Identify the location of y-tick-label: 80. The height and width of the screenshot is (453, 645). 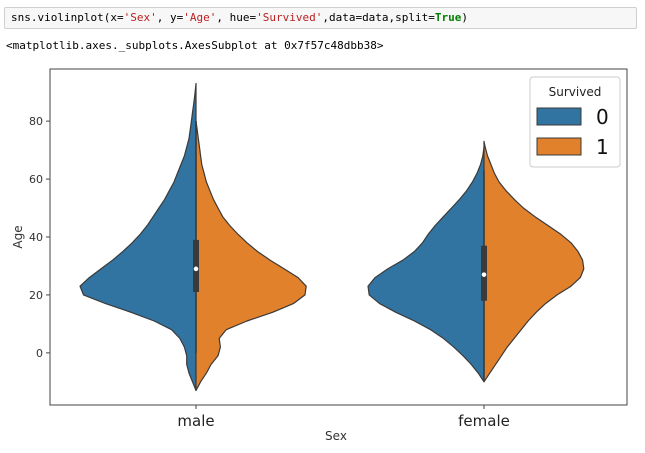
(36, 121).